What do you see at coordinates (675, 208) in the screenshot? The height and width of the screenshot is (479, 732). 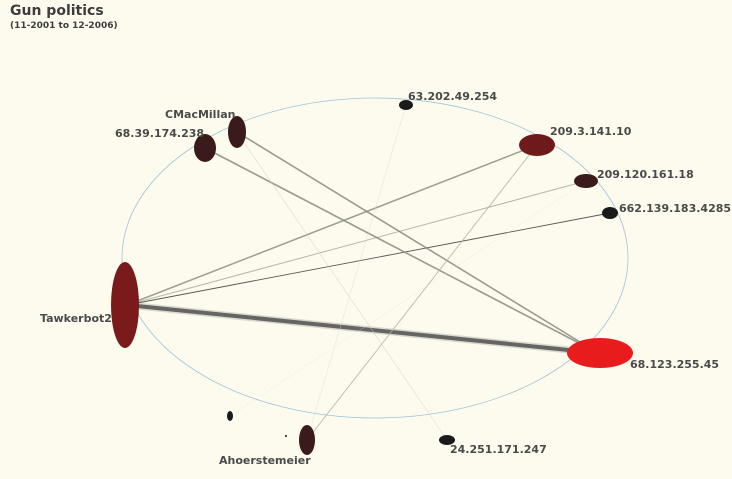 I see `label-overlap: 662.139.183.4285` at bounding box center [675, 208].